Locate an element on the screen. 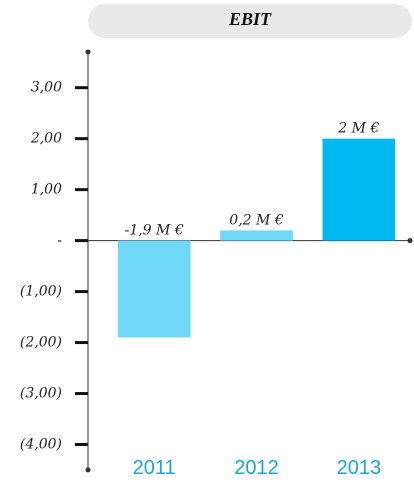  data-label: 0,2 M € is located at coordinates (256, 220).